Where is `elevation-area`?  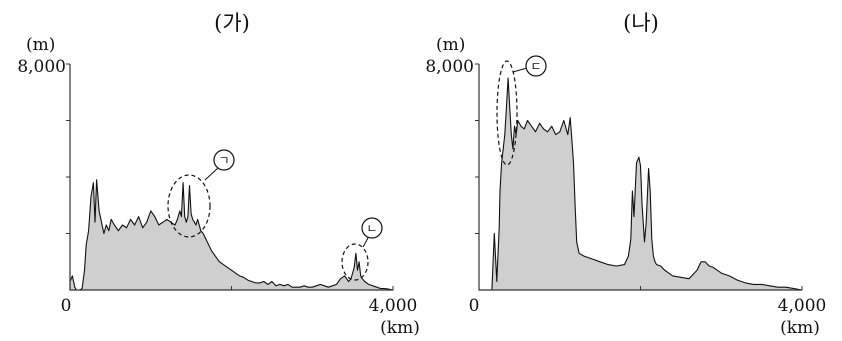
elevation-area is located at coordinates (231, 235).